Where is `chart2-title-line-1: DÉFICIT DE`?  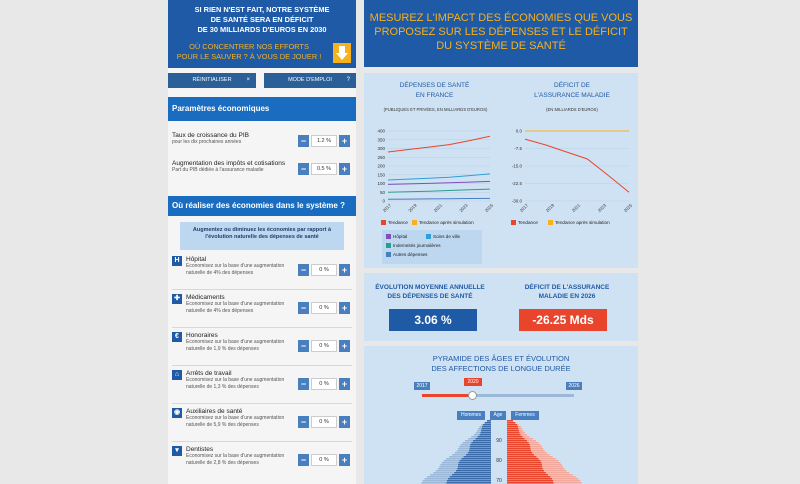 chart2-title-line-1: DÉFICIT DE is located at coordinates (572, 85).